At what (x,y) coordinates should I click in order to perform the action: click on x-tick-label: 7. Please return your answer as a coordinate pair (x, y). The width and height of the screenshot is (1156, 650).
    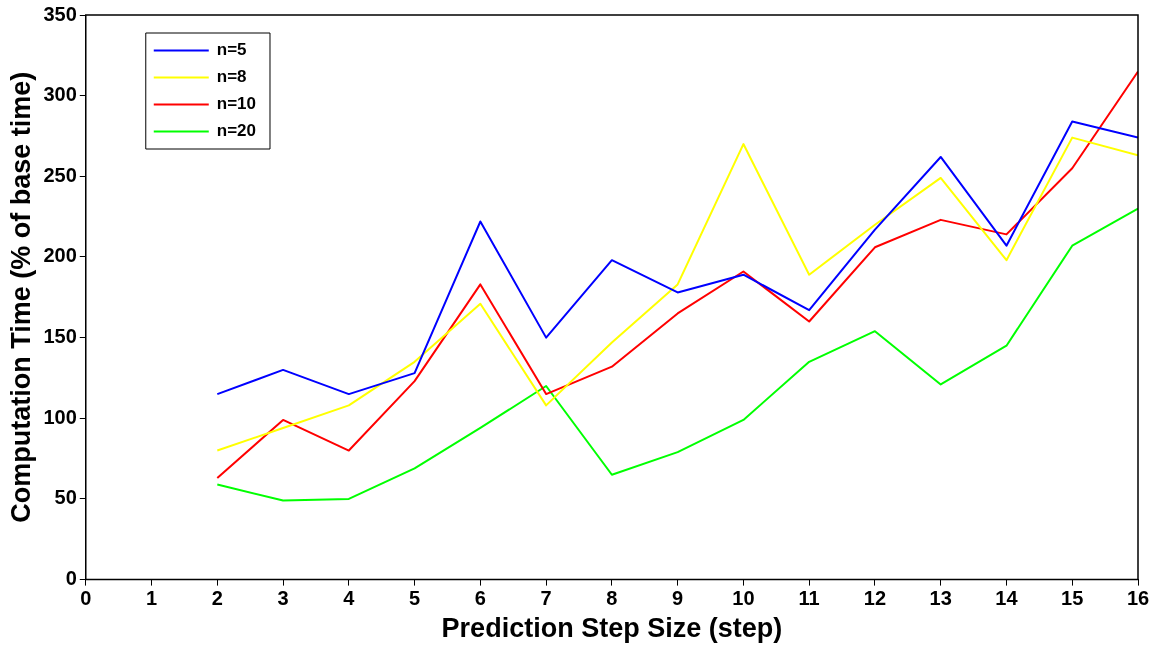
    Looking at the image, I should click on (546, 598).